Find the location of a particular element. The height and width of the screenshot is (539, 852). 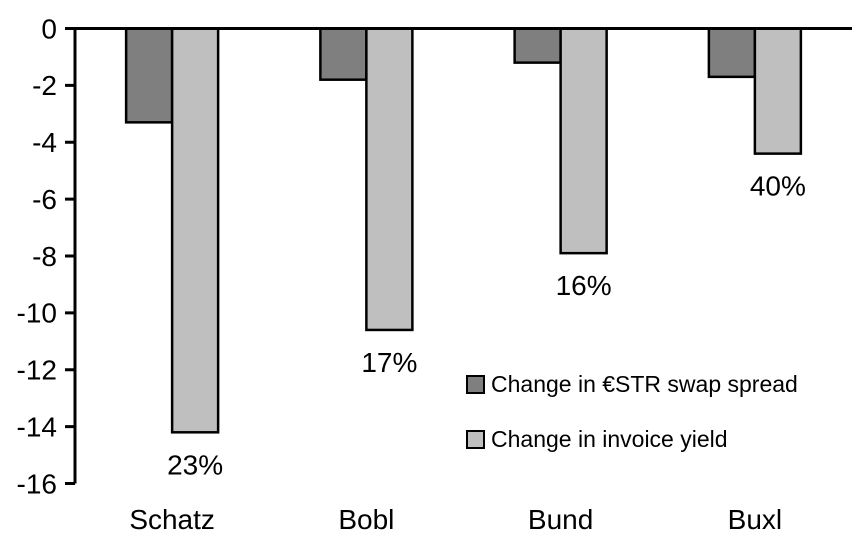

bar-invoice-yield-bobl is located at coordinates (389, 179).